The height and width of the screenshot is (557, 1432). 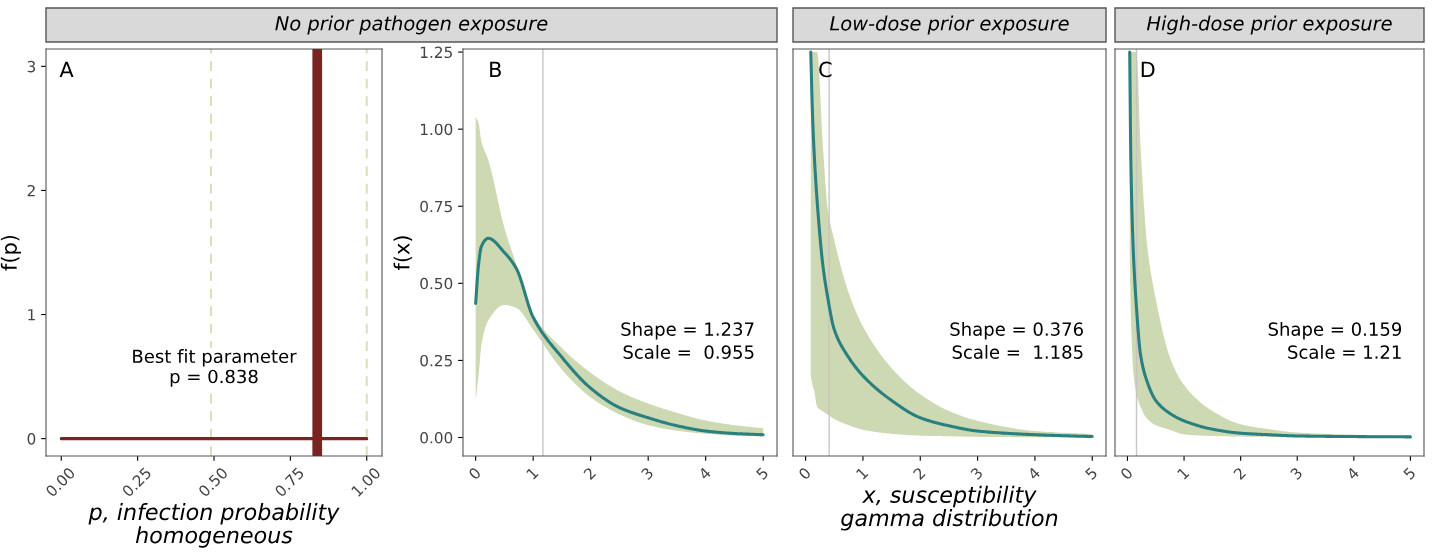 What do you see at coordinates (949, 25) in the screenshot?
I see `chart-title: Low-dose prior exposure` at bounding box center [949, 25].